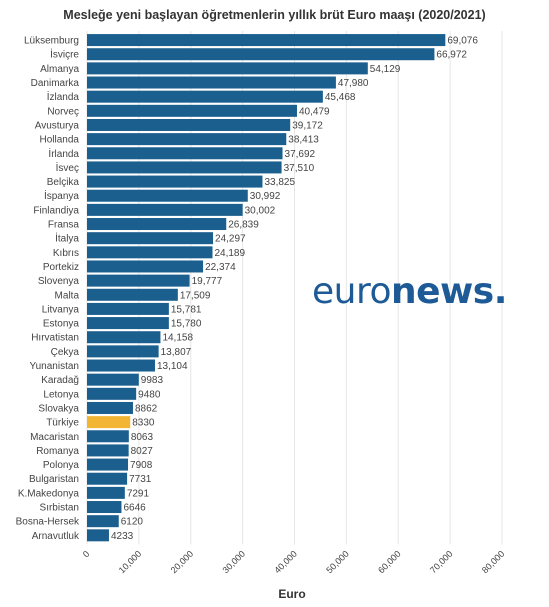 Image resolution: width=549 pixels, height=607 pixels. What do you see at coordinates (385, 69) in the screenshot?
I see `value-label: 54,129` at bounding box center [385, 69].